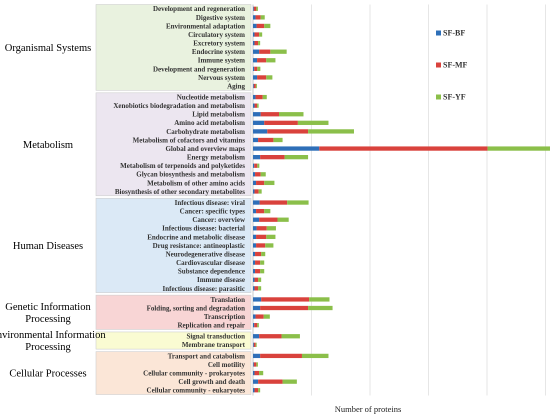 This screenshot has width=550, height=418. Describe the element at coordinates (221, 78) in the screenshot. I see `category-label: Nervous system` at that location.